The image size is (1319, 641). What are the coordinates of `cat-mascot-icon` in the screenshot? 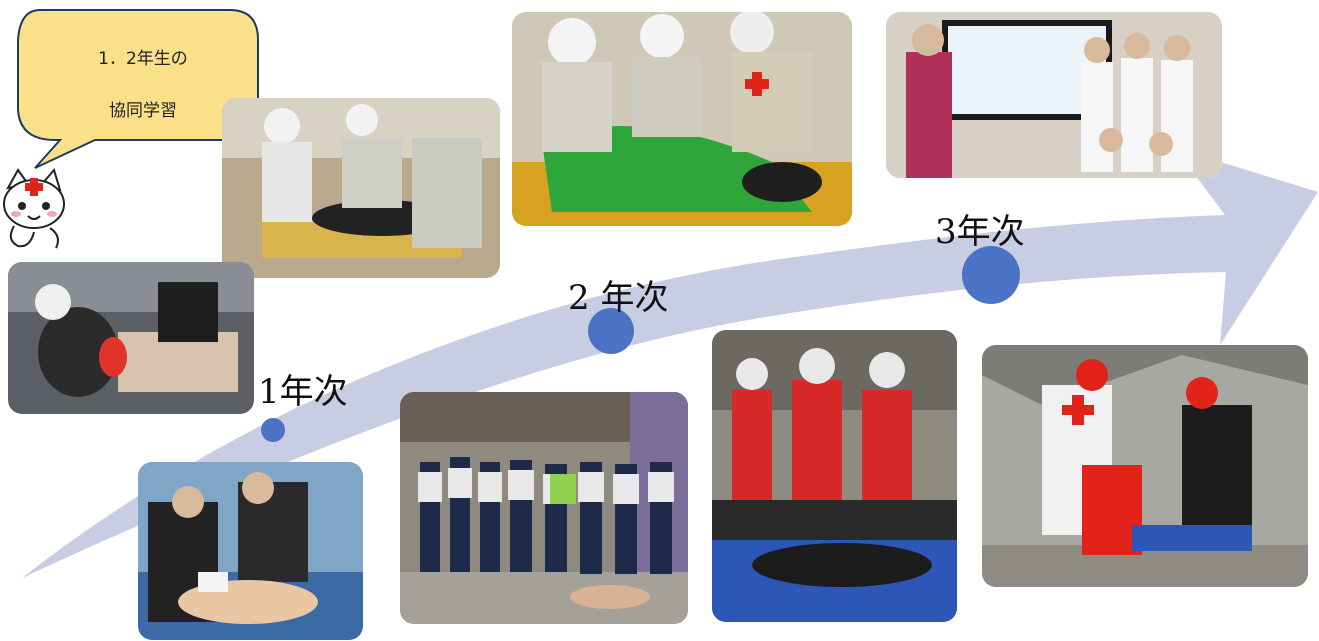 It's located at (34, 208).